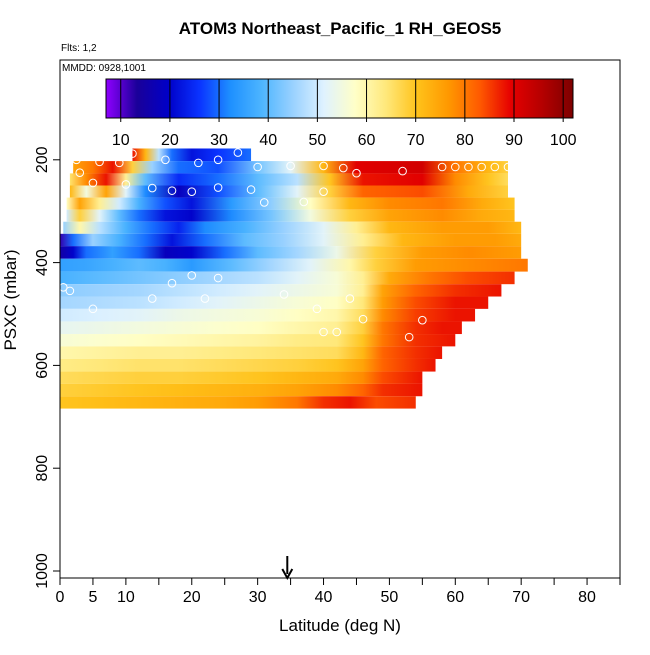 The width and height of the screenshot is (650, 655). Describe the element at coordinates (324, 597) in the screenshot. I see `x-tick-label: 40` at that location.